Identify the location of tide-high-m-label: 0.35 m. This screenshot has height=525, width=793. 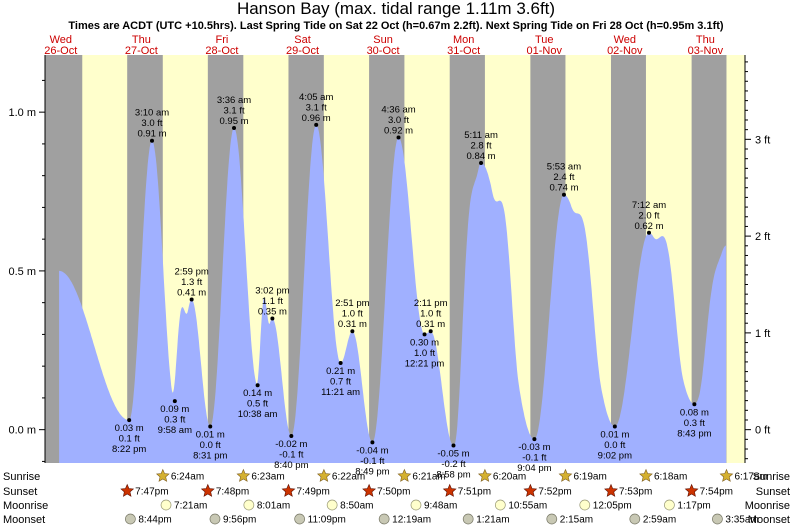
(272, 312).